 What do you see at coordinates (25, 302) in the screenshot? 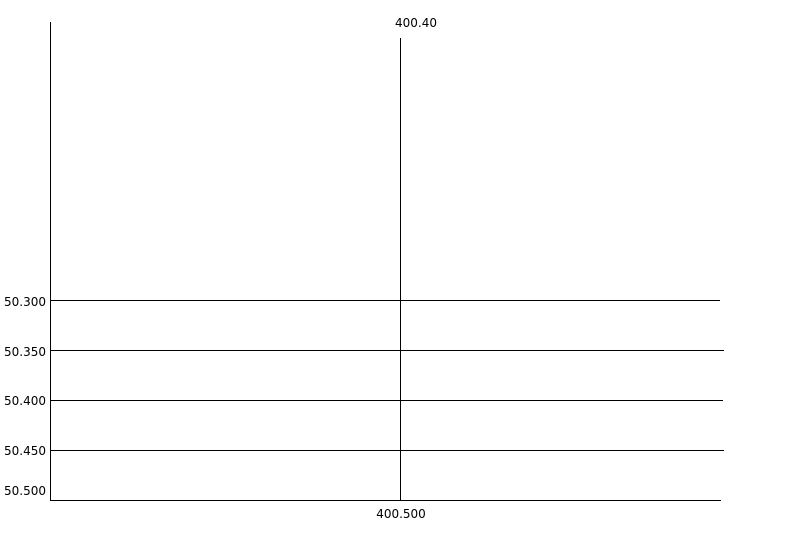
I see `row-label-1: 50.300` at bounding box center [25, 302].